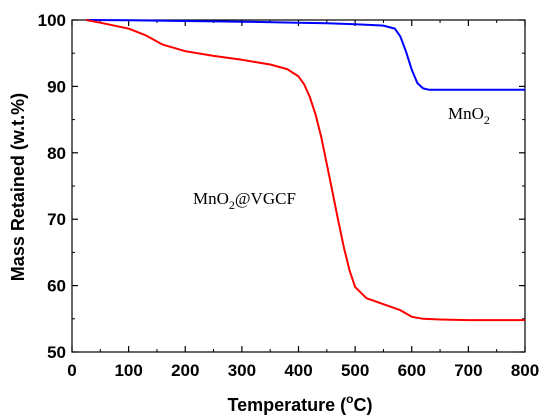 Image resolution: width=550 pixels, height=420 pixels. Describe the element at coordinates (56, 86) in the screenshot. I see `y-tick-label: 90` at that location.